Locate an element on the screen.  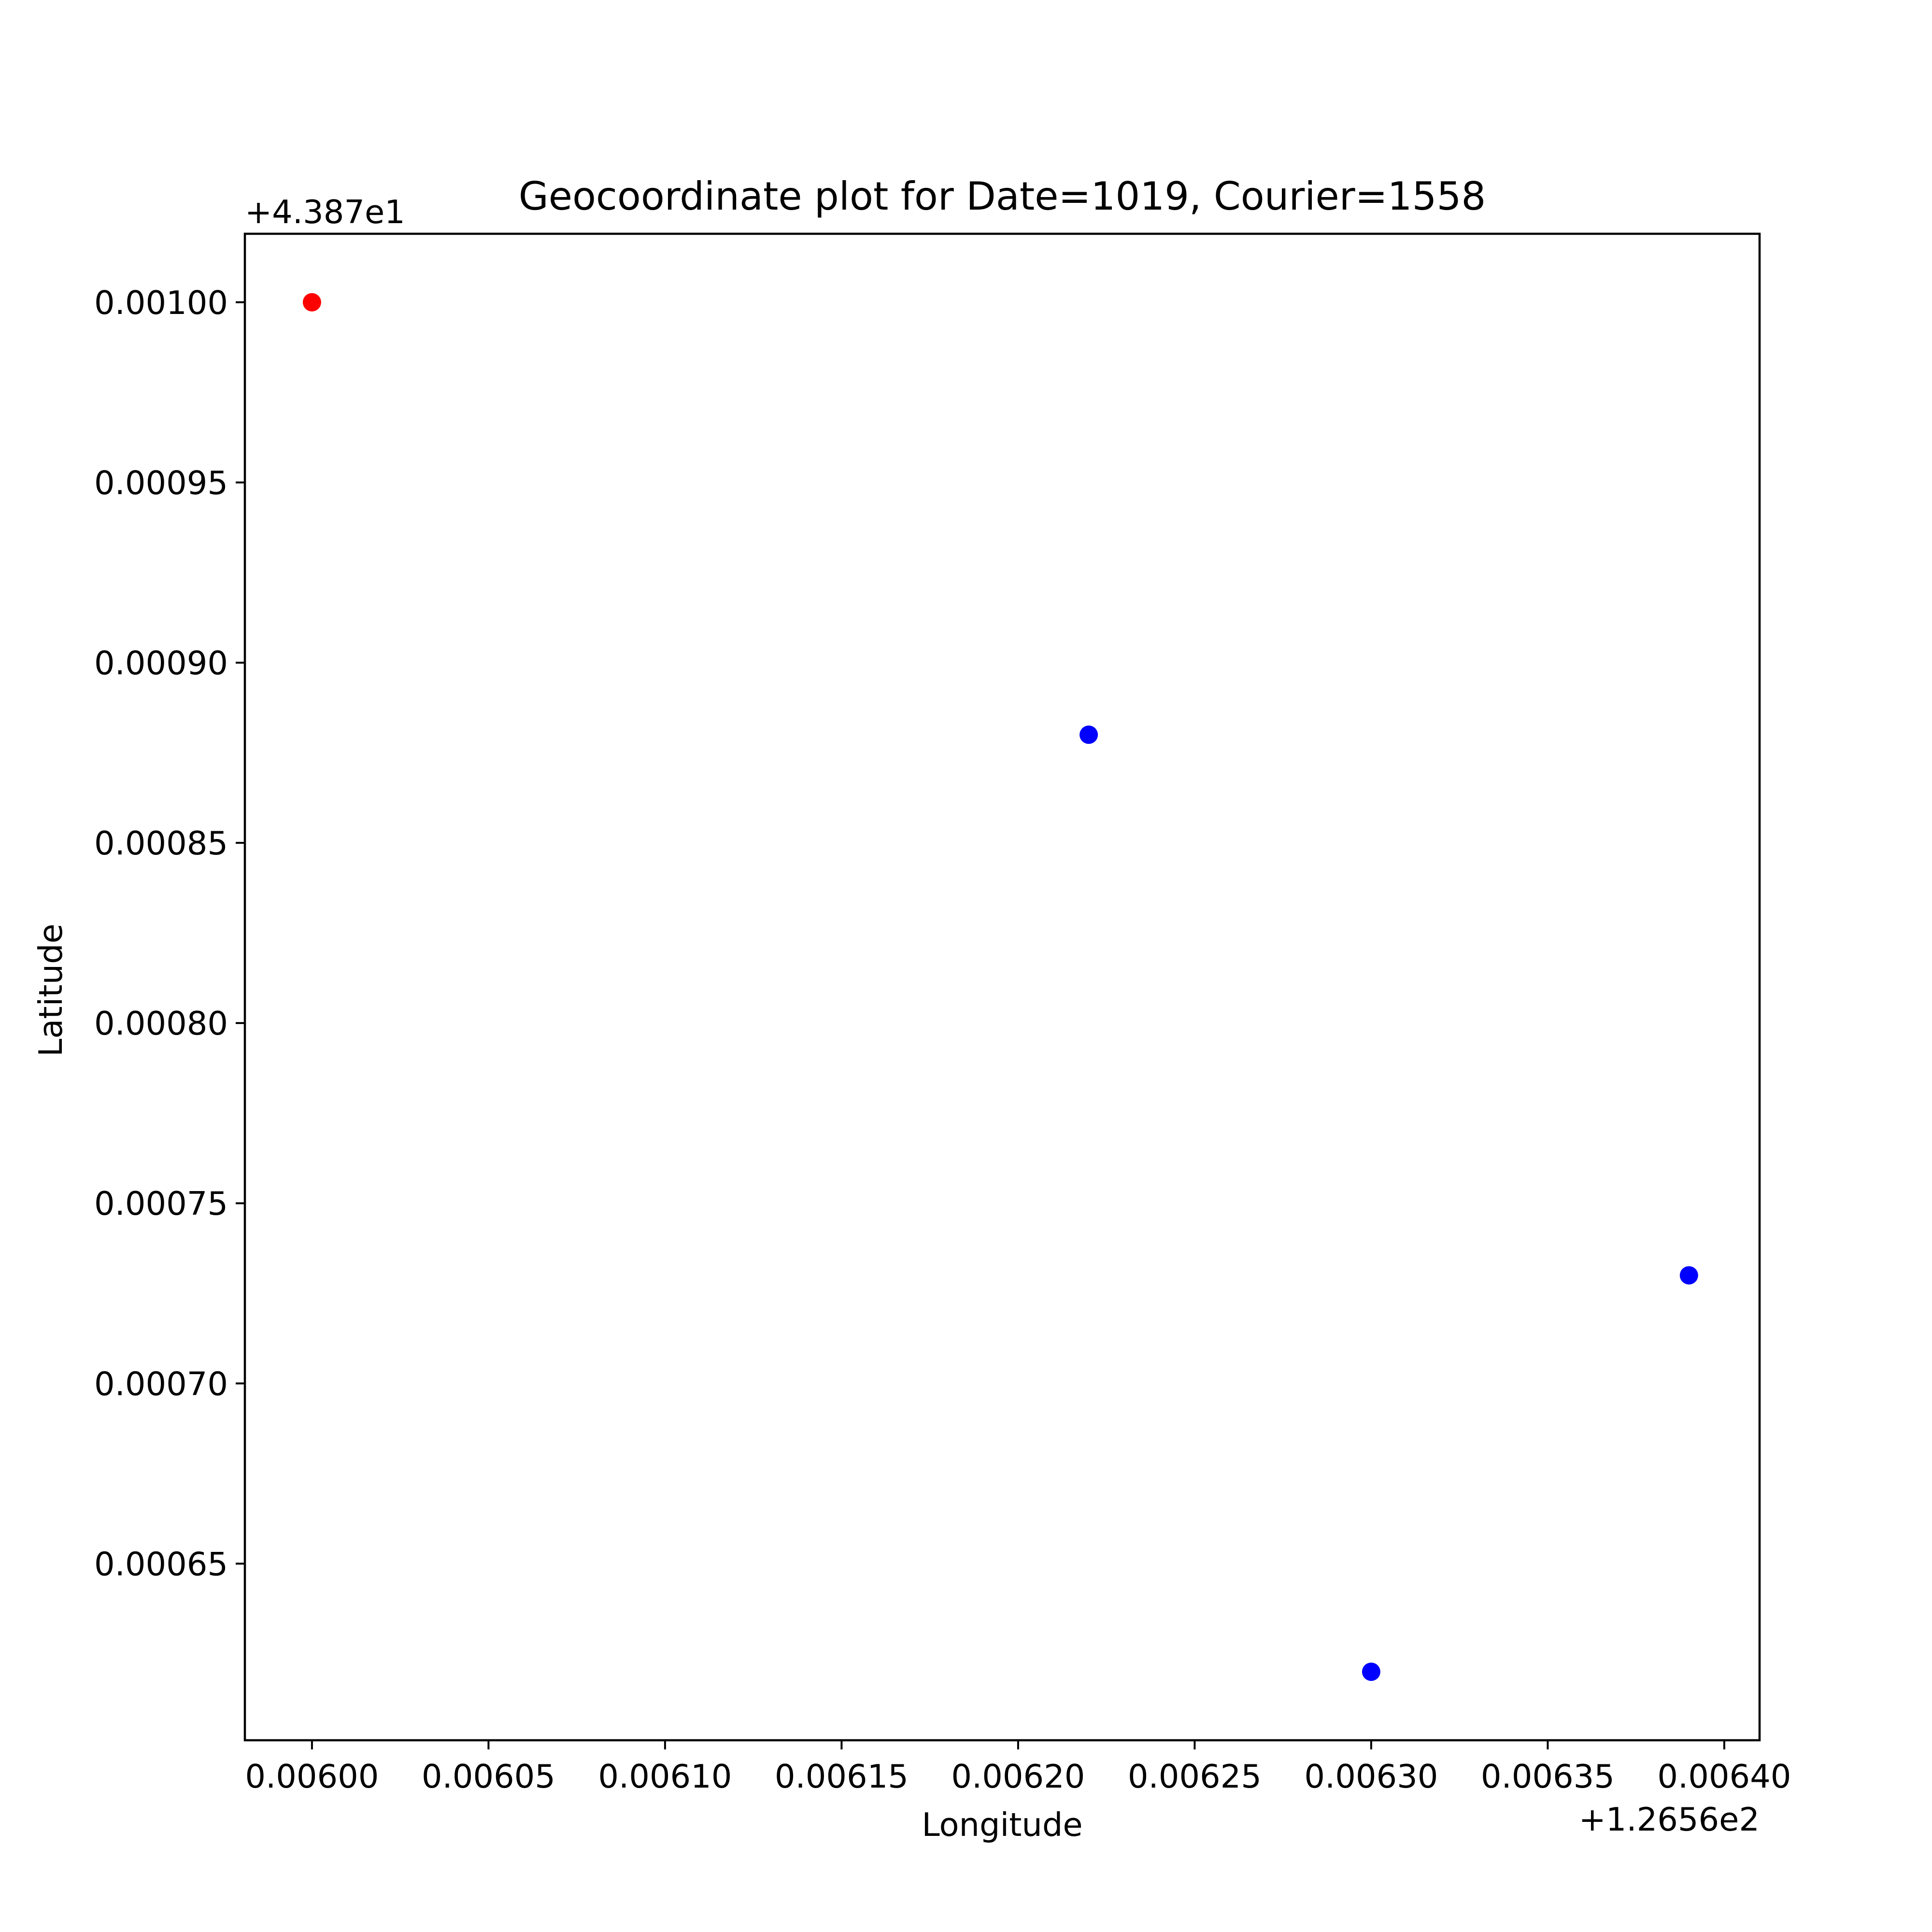
x-tick-label: 0.00635 is located at coordinates (1548, 1776).